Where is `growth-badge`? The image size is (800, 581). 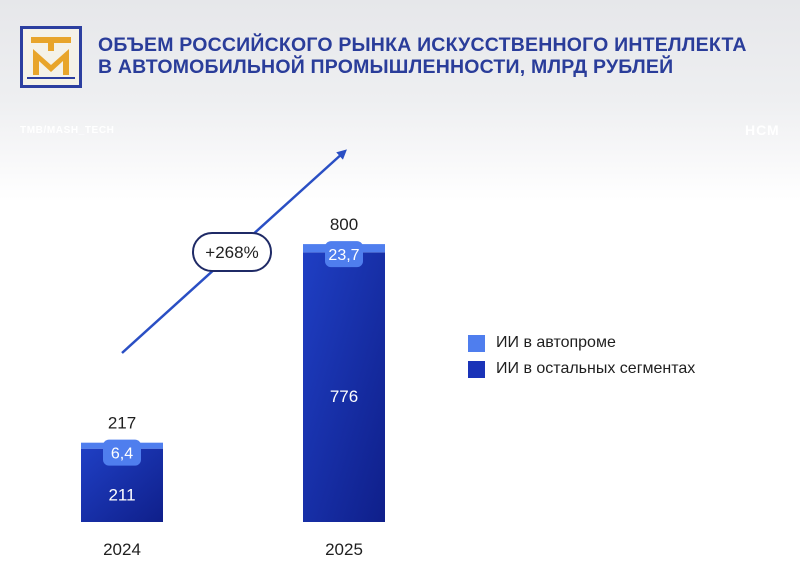 growth-badge is located at coordinates (232, 252).